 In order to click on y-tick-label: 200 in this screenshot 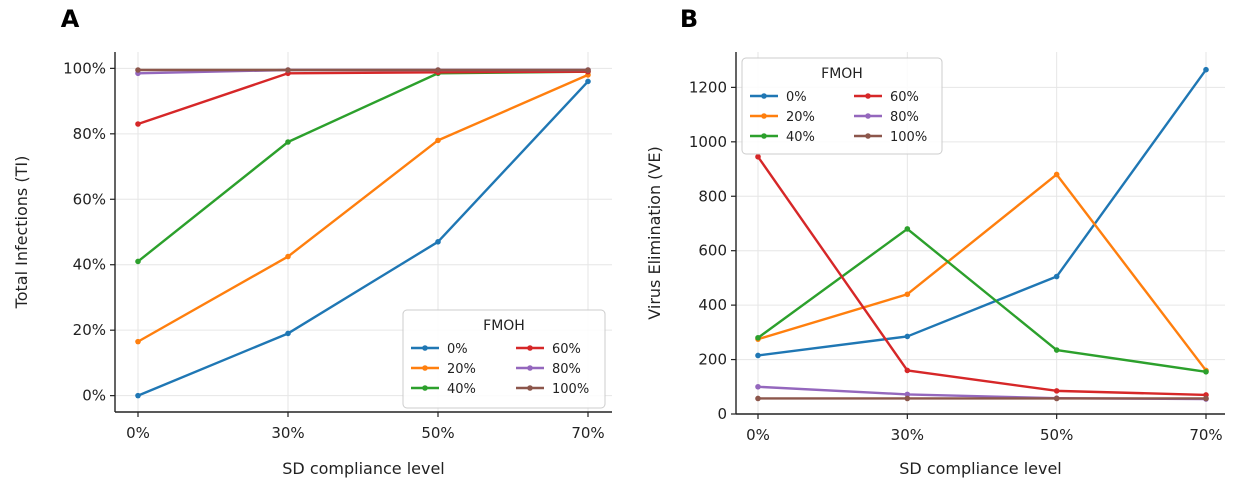, I will do `click(712, 360)`.